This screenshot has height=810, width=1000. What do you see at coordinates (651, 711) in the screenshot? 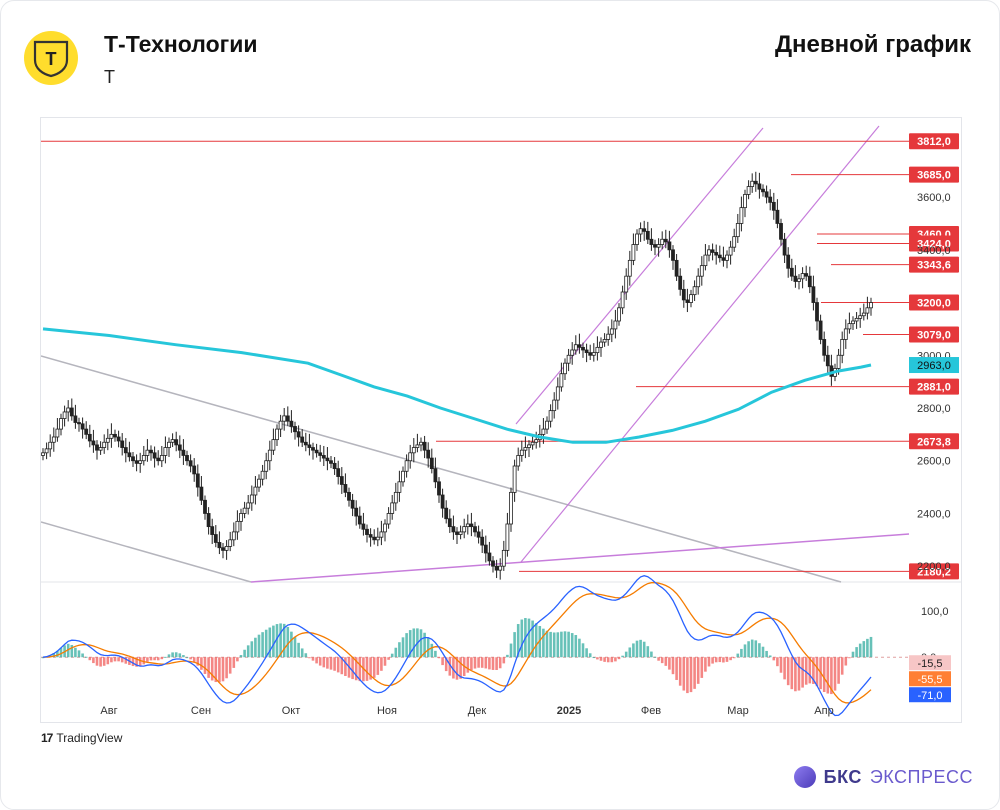
I see `time-axis-label: Фев` at bounding box center [651, 711].